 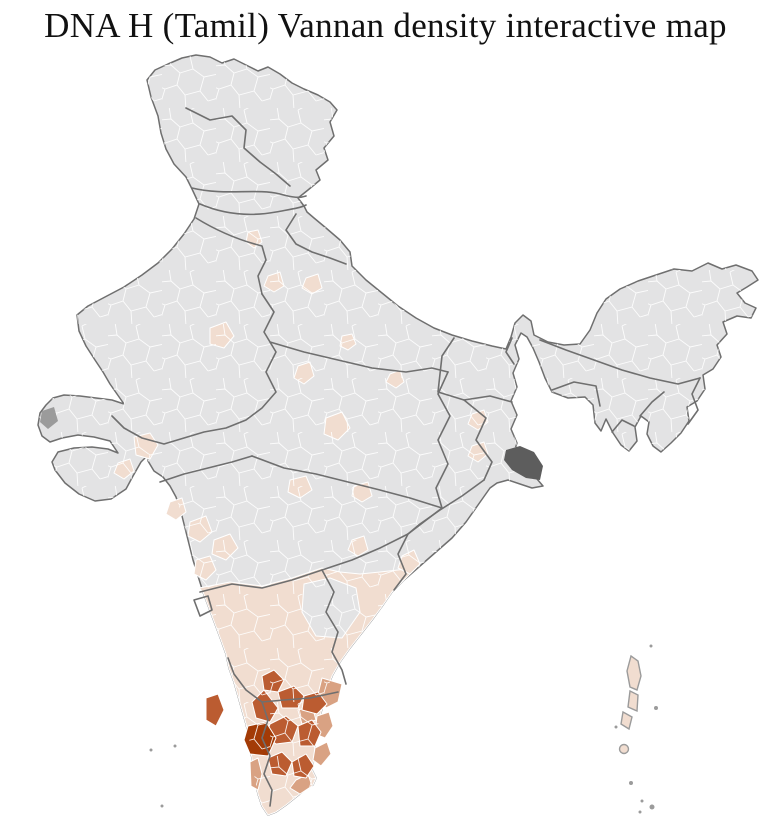 What do you see at coordinates (523, 463) in the screenshot?
I see `sundarbans-delta-patch` at bounding box center [523, 463].